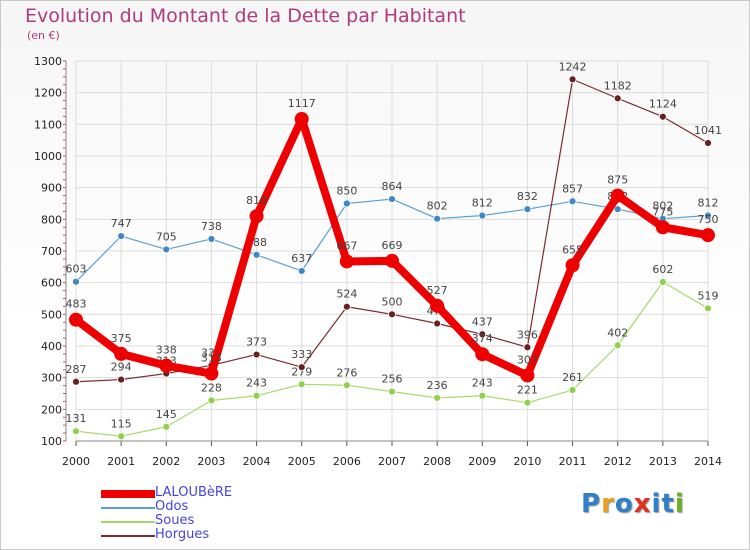 The width and height of the screenshot is (750, 550). What do you see at coordinates (121, 223) in the screenshot?
I see `data-label-odos: 747` at bounding box center [121, 223].